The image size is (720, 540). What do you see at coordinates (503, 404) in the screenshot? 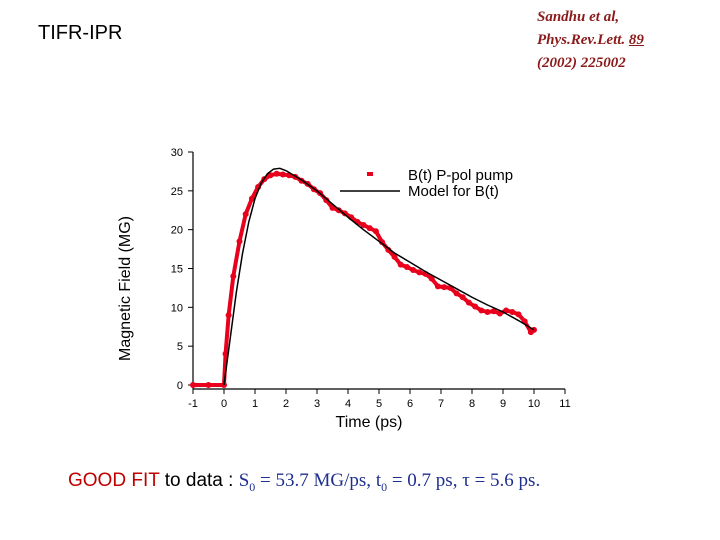
I see `x-tick-label-10: 9` at bounding box center [503, 404].